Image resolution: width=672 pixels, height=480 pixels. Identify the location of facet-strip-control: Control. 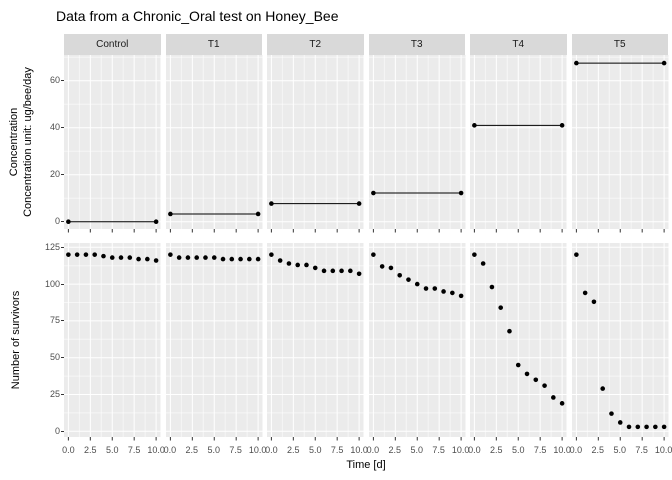
(112, 44).